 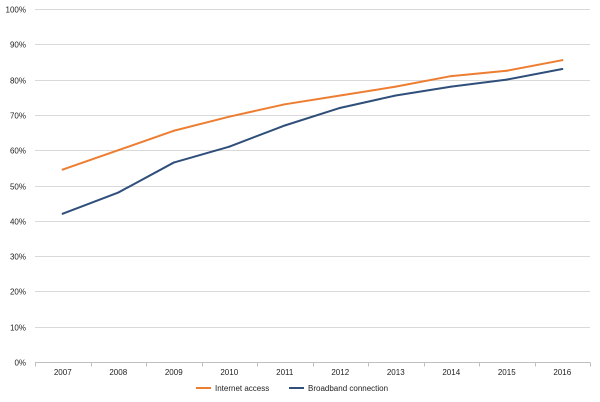 What do you see at coordinates (18, 292) in the screenshot?
I see `y-tick-label: 20%` at bounding box center [18, 292].